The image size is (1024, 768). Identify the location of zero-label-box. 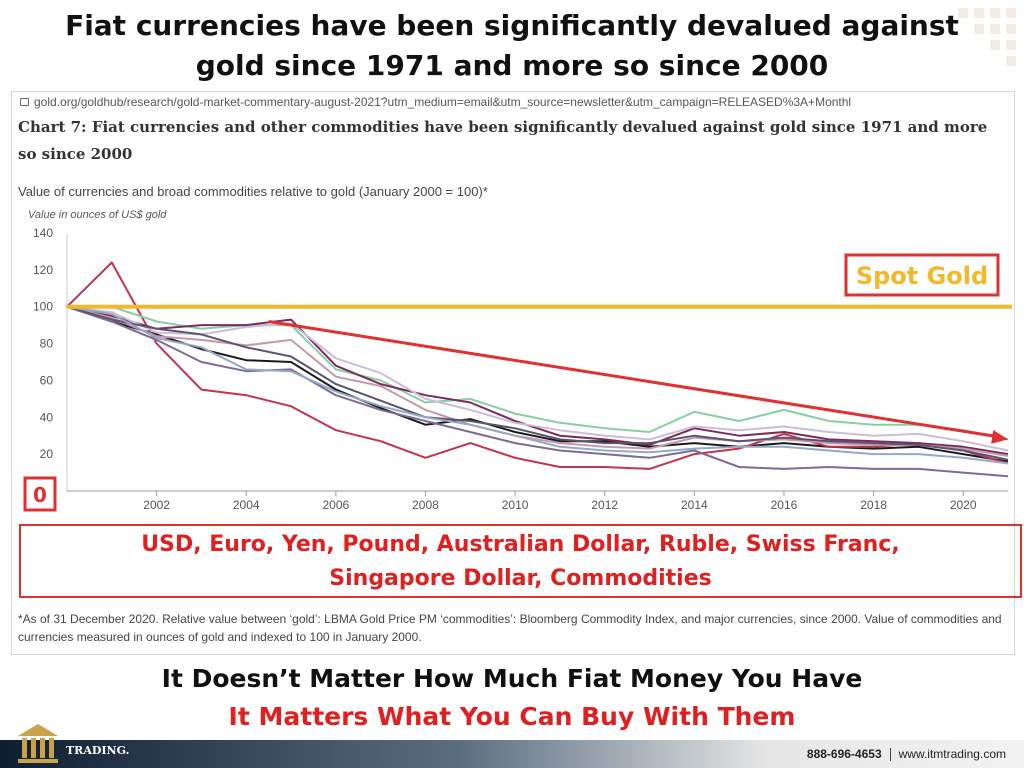
(40, 494).